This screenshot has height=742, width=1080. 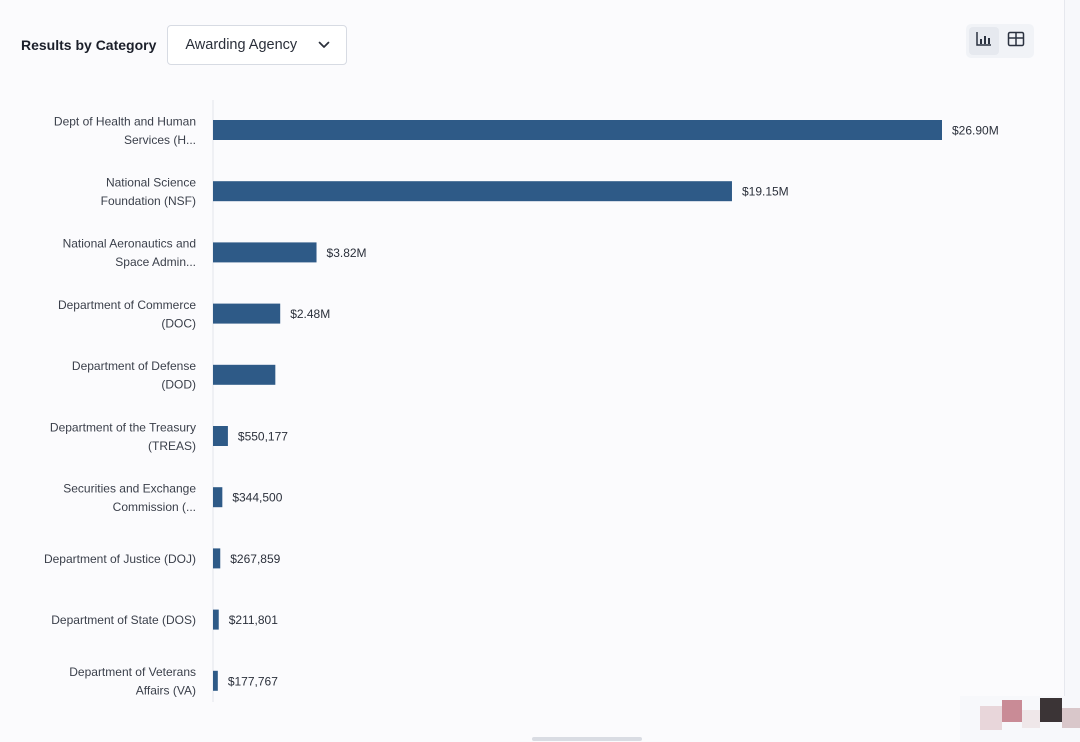 I want to click on bar-chart-icon, so click(x=984, y=41).